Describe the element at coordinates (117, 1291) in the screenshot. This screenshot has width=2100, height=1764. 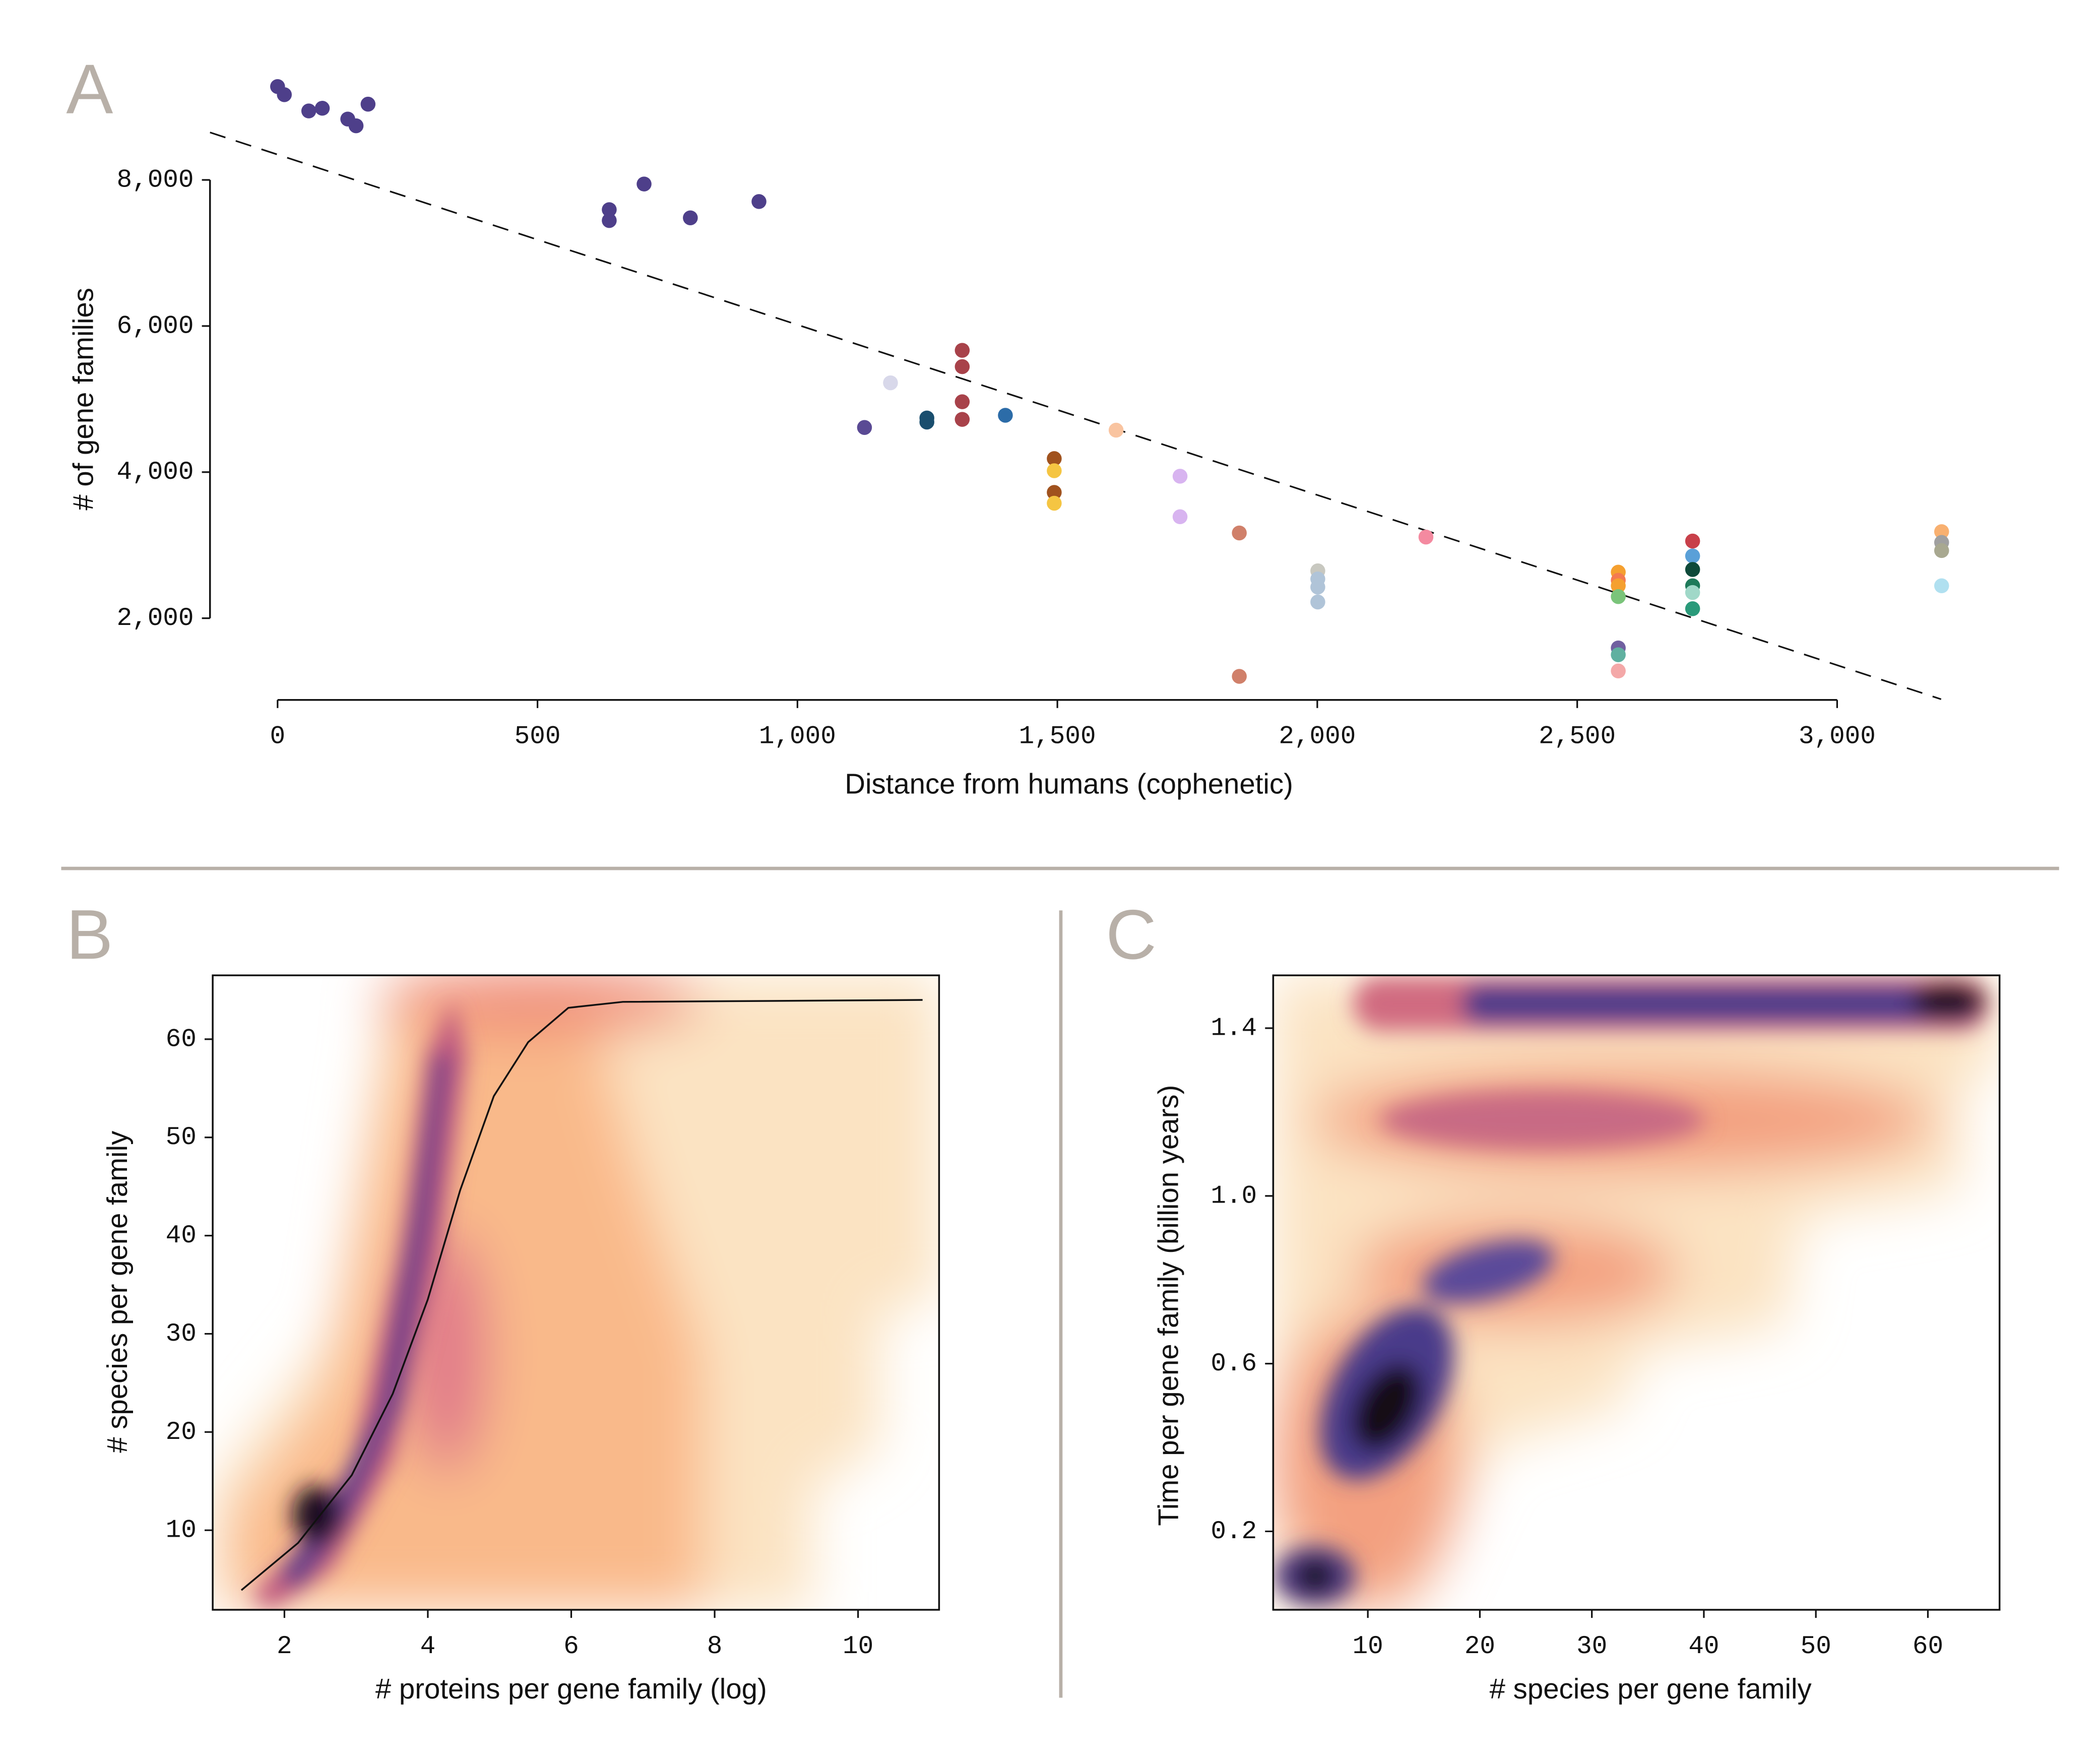
I see `y-axis-title: # species per gene family` at that location.